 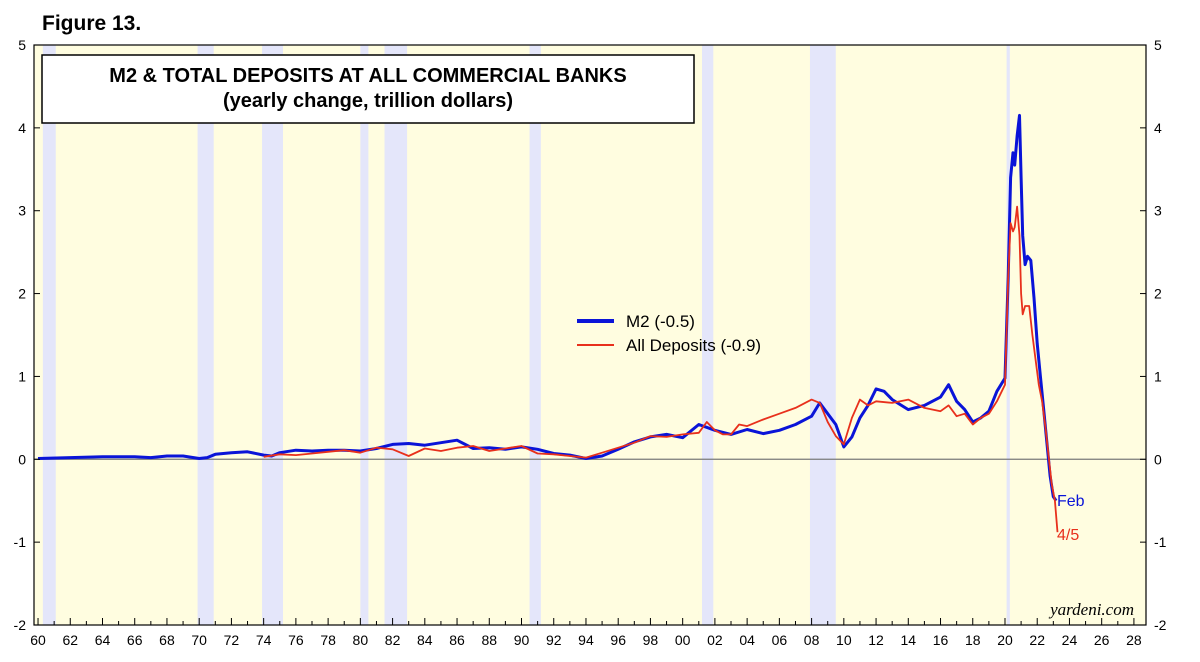 I want to click on x-tick-label: 78, so click(x=328, y=640).